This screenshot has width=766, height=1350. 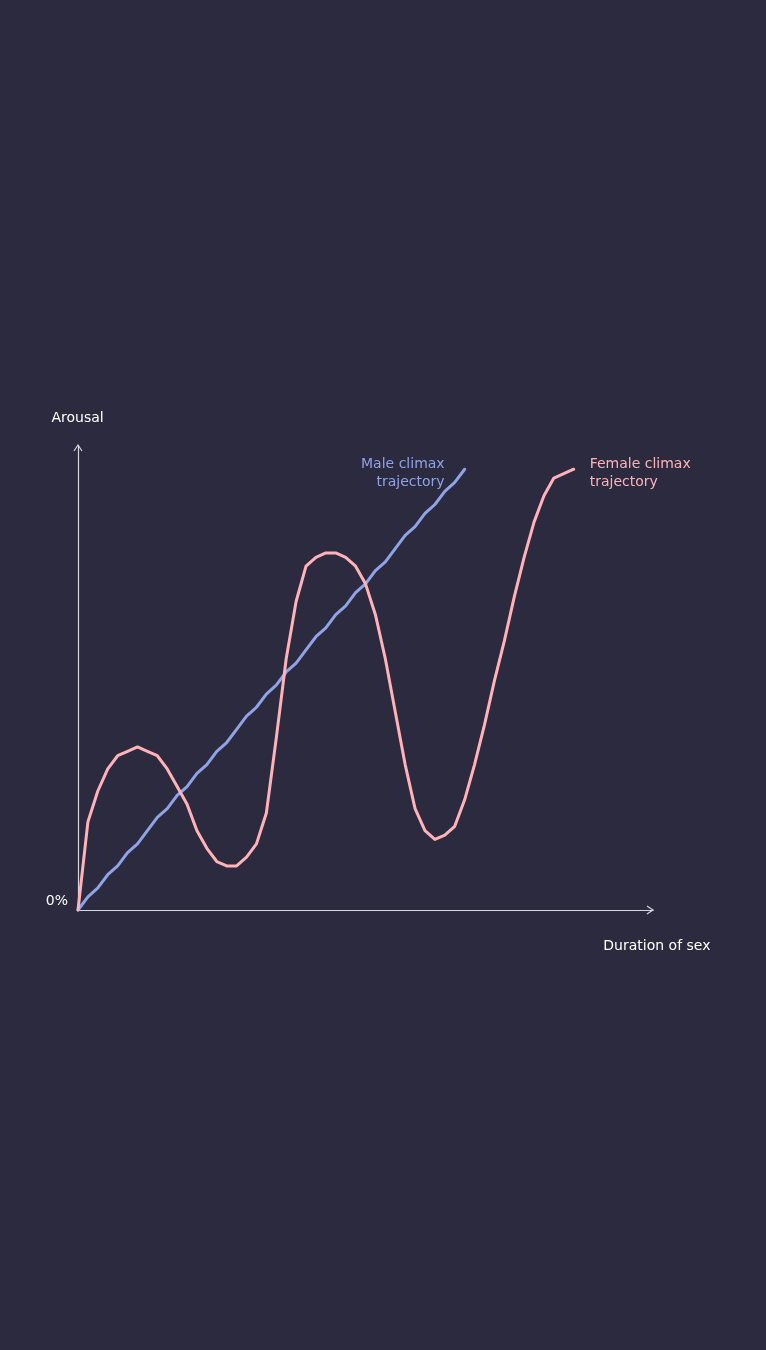 What do you see at coordinates (640, 472) in the screenshot?
I see `series-label: Female climax trajectory` at bounding box center [640, 472].